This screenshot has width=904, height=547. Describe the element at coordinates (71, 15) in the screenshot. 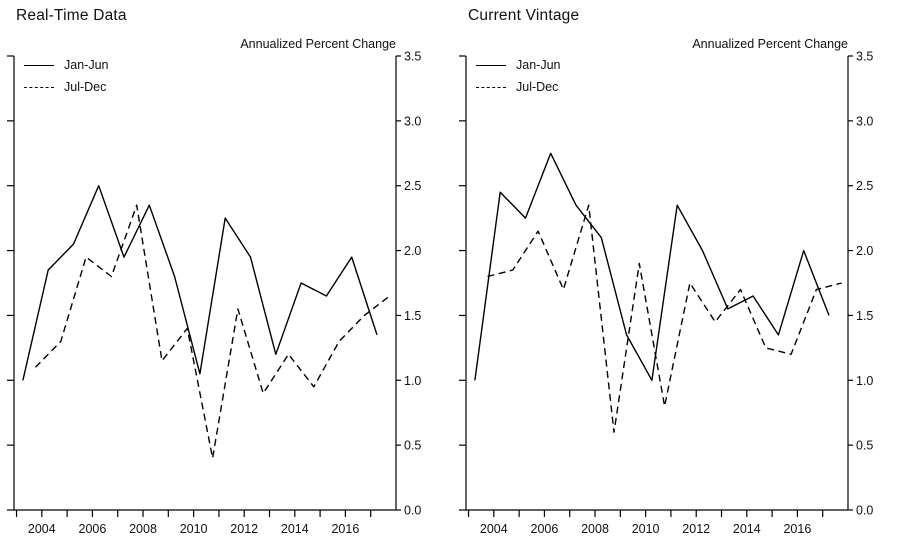

I see `chart-title: Real-Time Data` at that location.